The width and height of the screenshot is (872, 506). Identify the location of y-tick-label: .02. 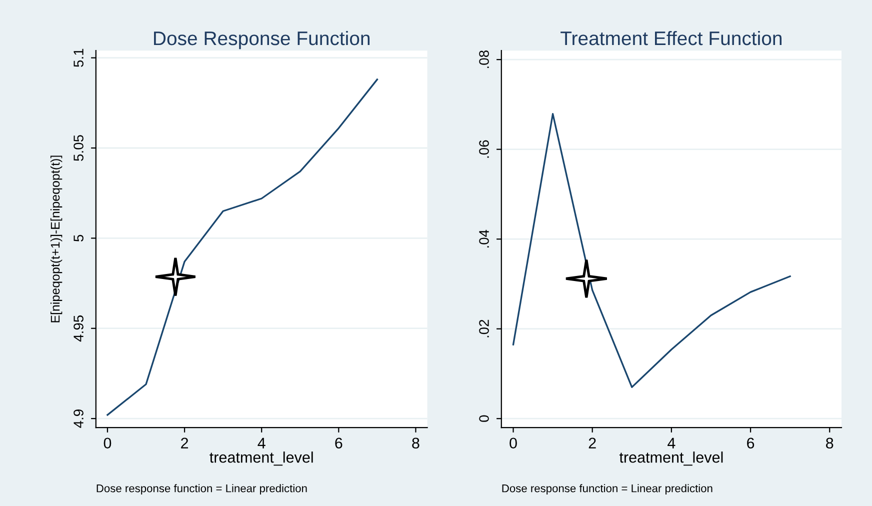
(484, 329).